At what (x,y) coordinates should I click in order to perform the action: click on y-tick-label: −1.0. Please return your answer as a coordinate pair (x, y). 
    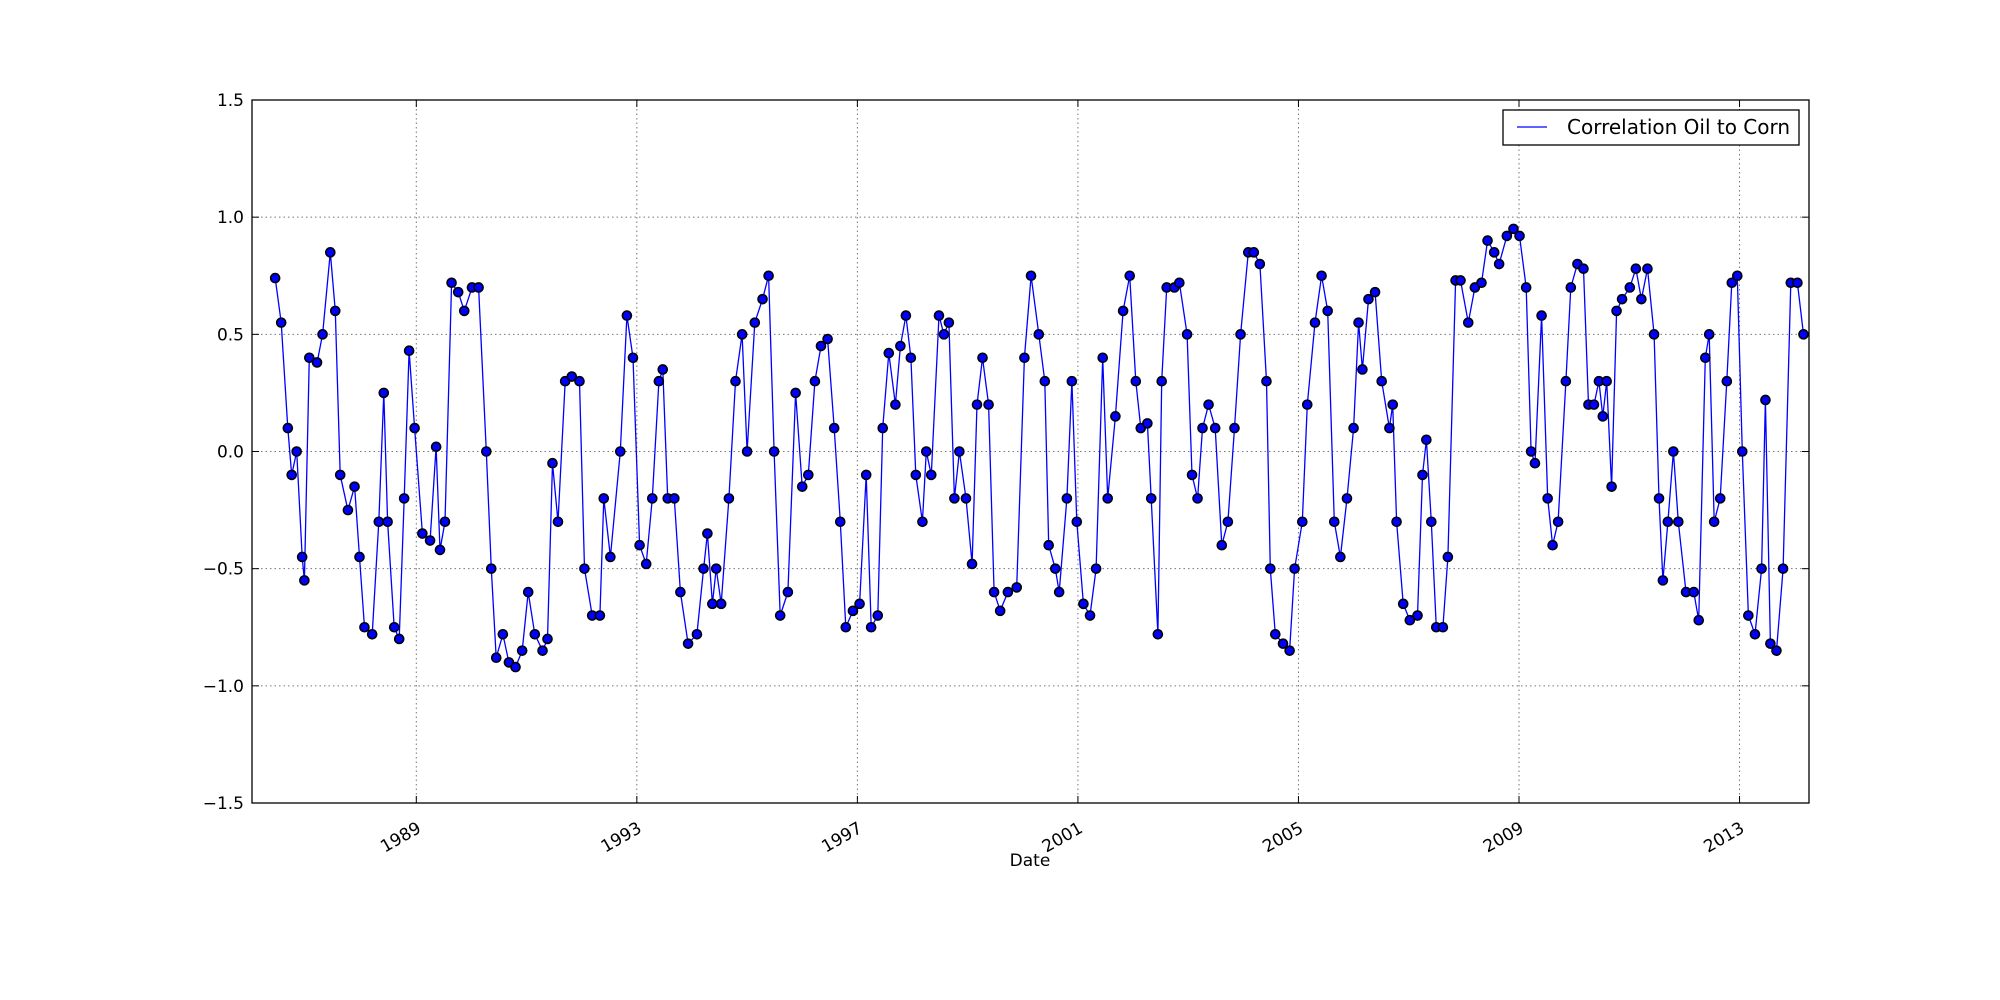
    Looking at the image, I should click on (223, 687).